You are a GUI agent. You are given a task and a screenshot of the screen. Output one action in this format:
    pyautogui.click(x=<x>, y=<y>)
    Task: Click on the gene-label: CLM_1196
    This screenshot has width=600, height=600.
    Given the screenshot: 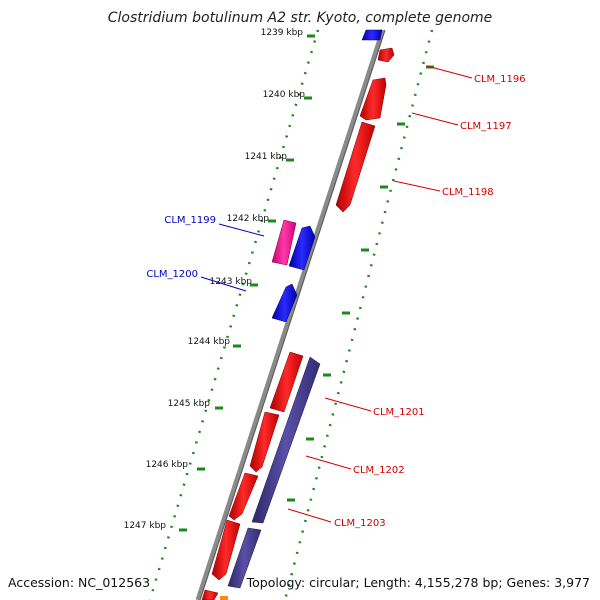 What is the action you would take?
    pyautogui.click(x=500, y=79)
    